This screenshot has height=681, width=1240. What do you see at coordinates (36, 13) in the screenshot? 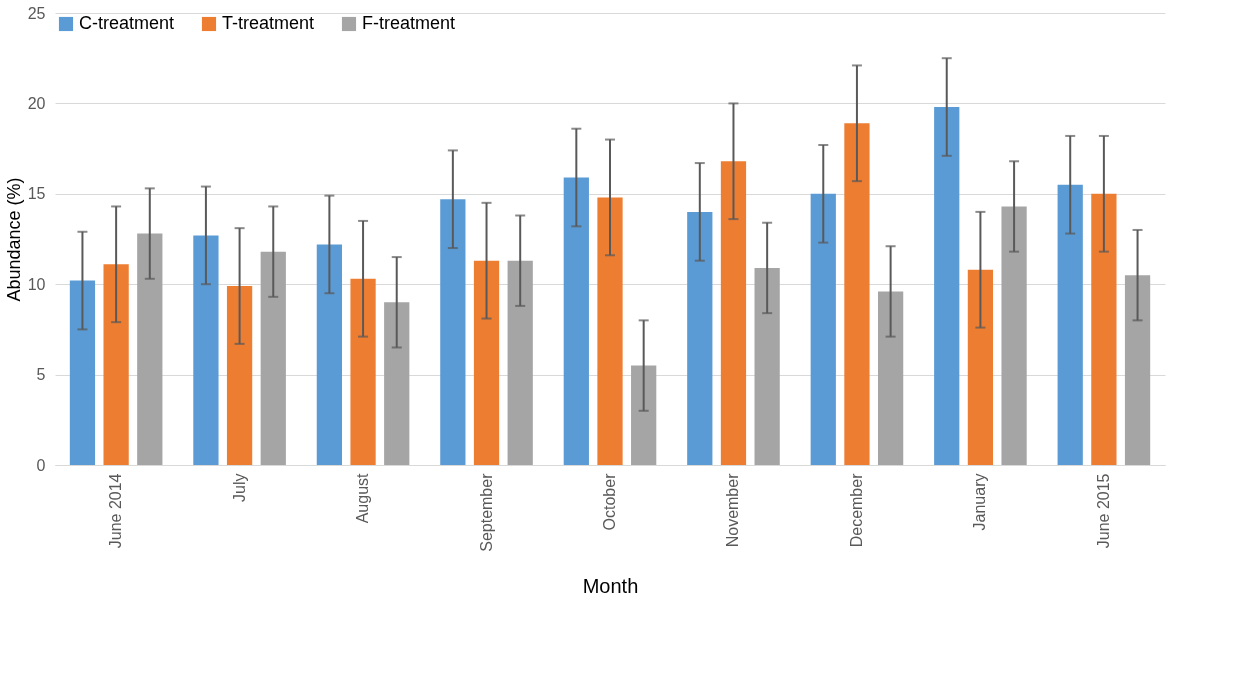
I see `y-tick-label: 25` at bounding box center [36, 13].